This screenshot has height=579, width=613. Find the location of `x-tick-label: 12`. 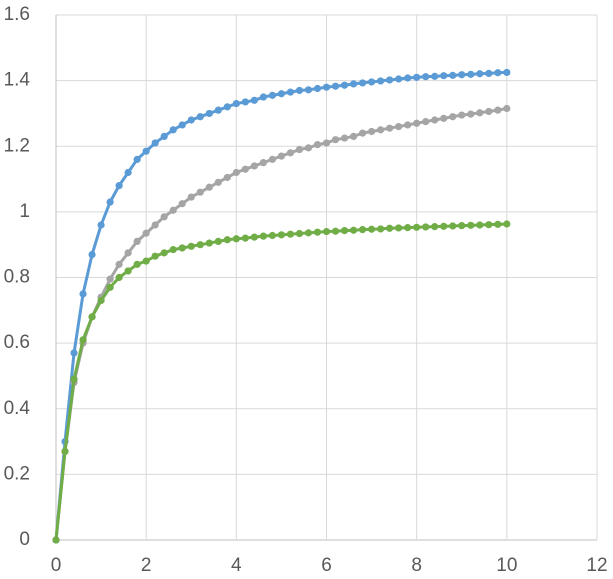

x-tick-label: 12 is located at coordinates (596, 565).